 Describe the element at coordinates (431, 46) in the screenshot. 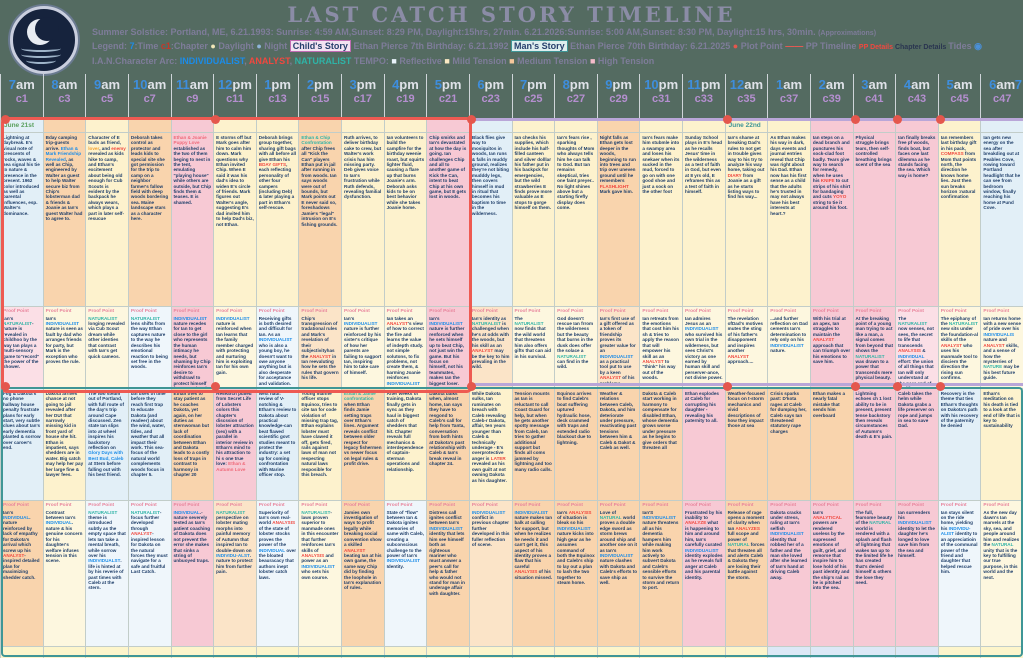

I see `legend-segment: Ethan Pierce 7th Birthday: 6.21.1992` at that location.